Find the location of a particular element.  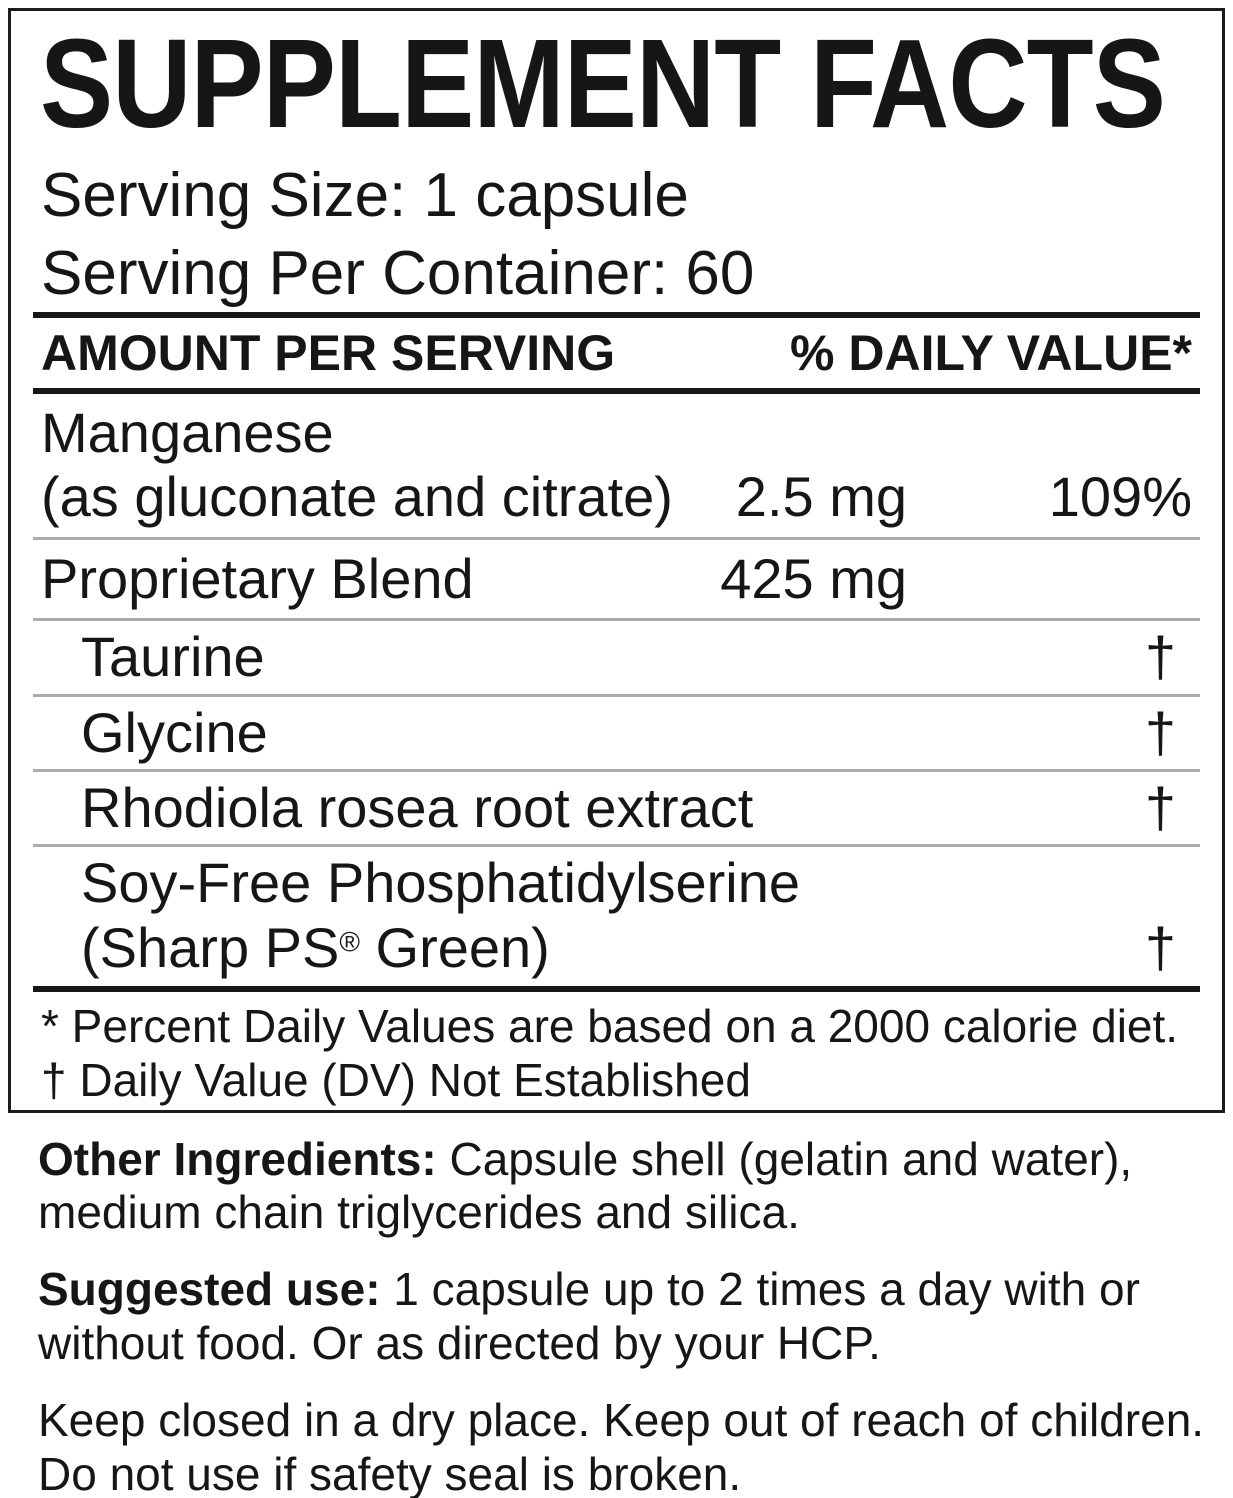

ingredient-name: Manganese (as gluconate and citrate) is located at coordinates (357, 465).